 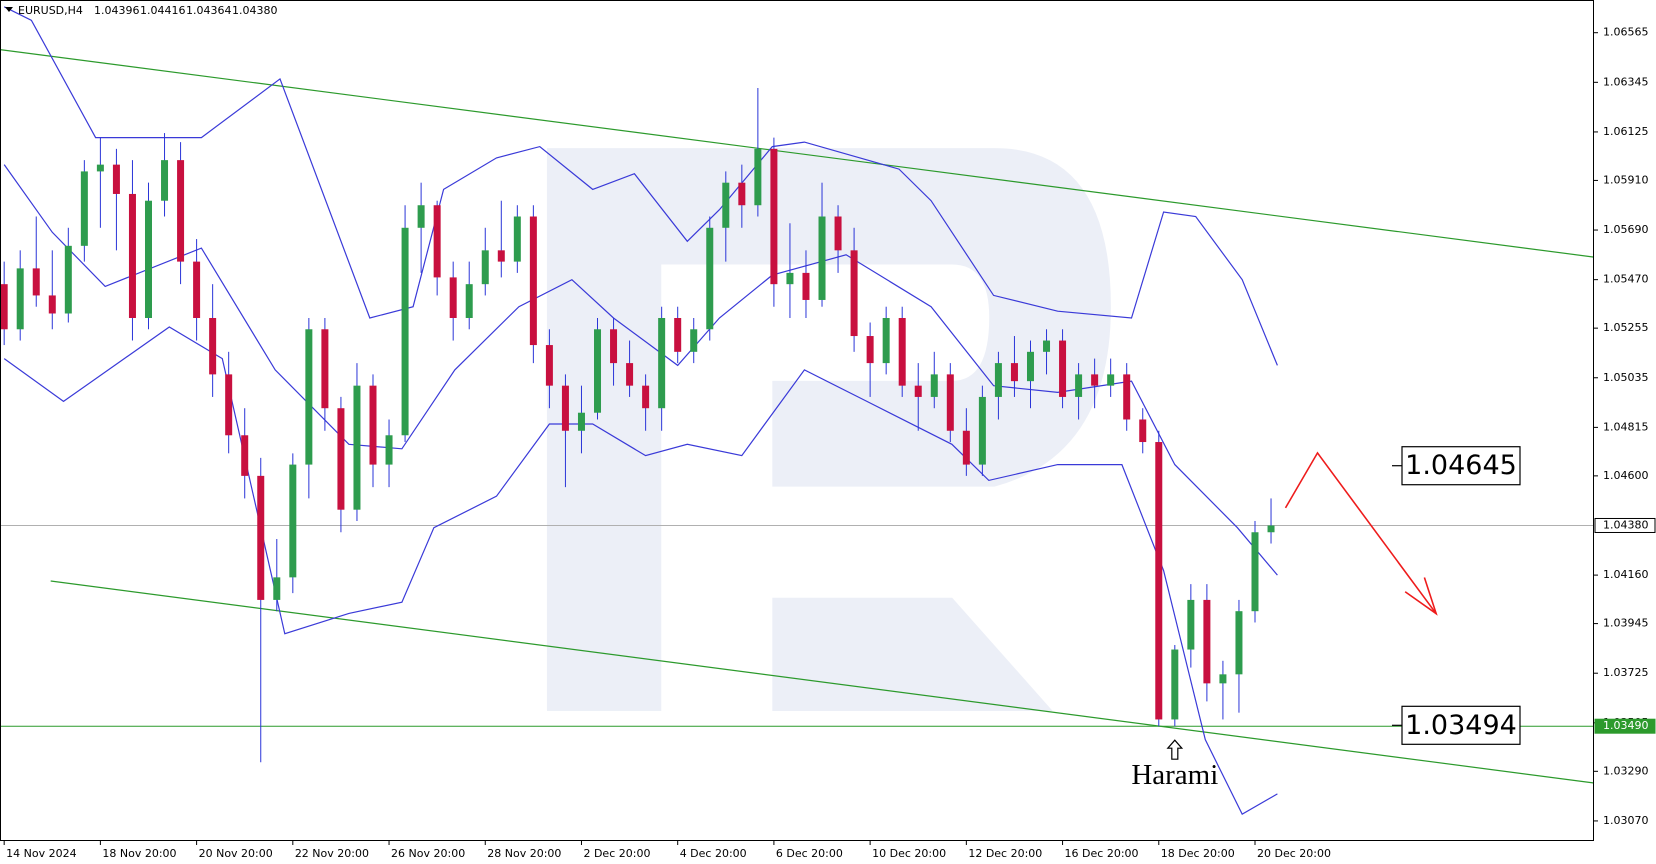 I want to click on forecast-arrowhead, so click(x=1421, y=596).